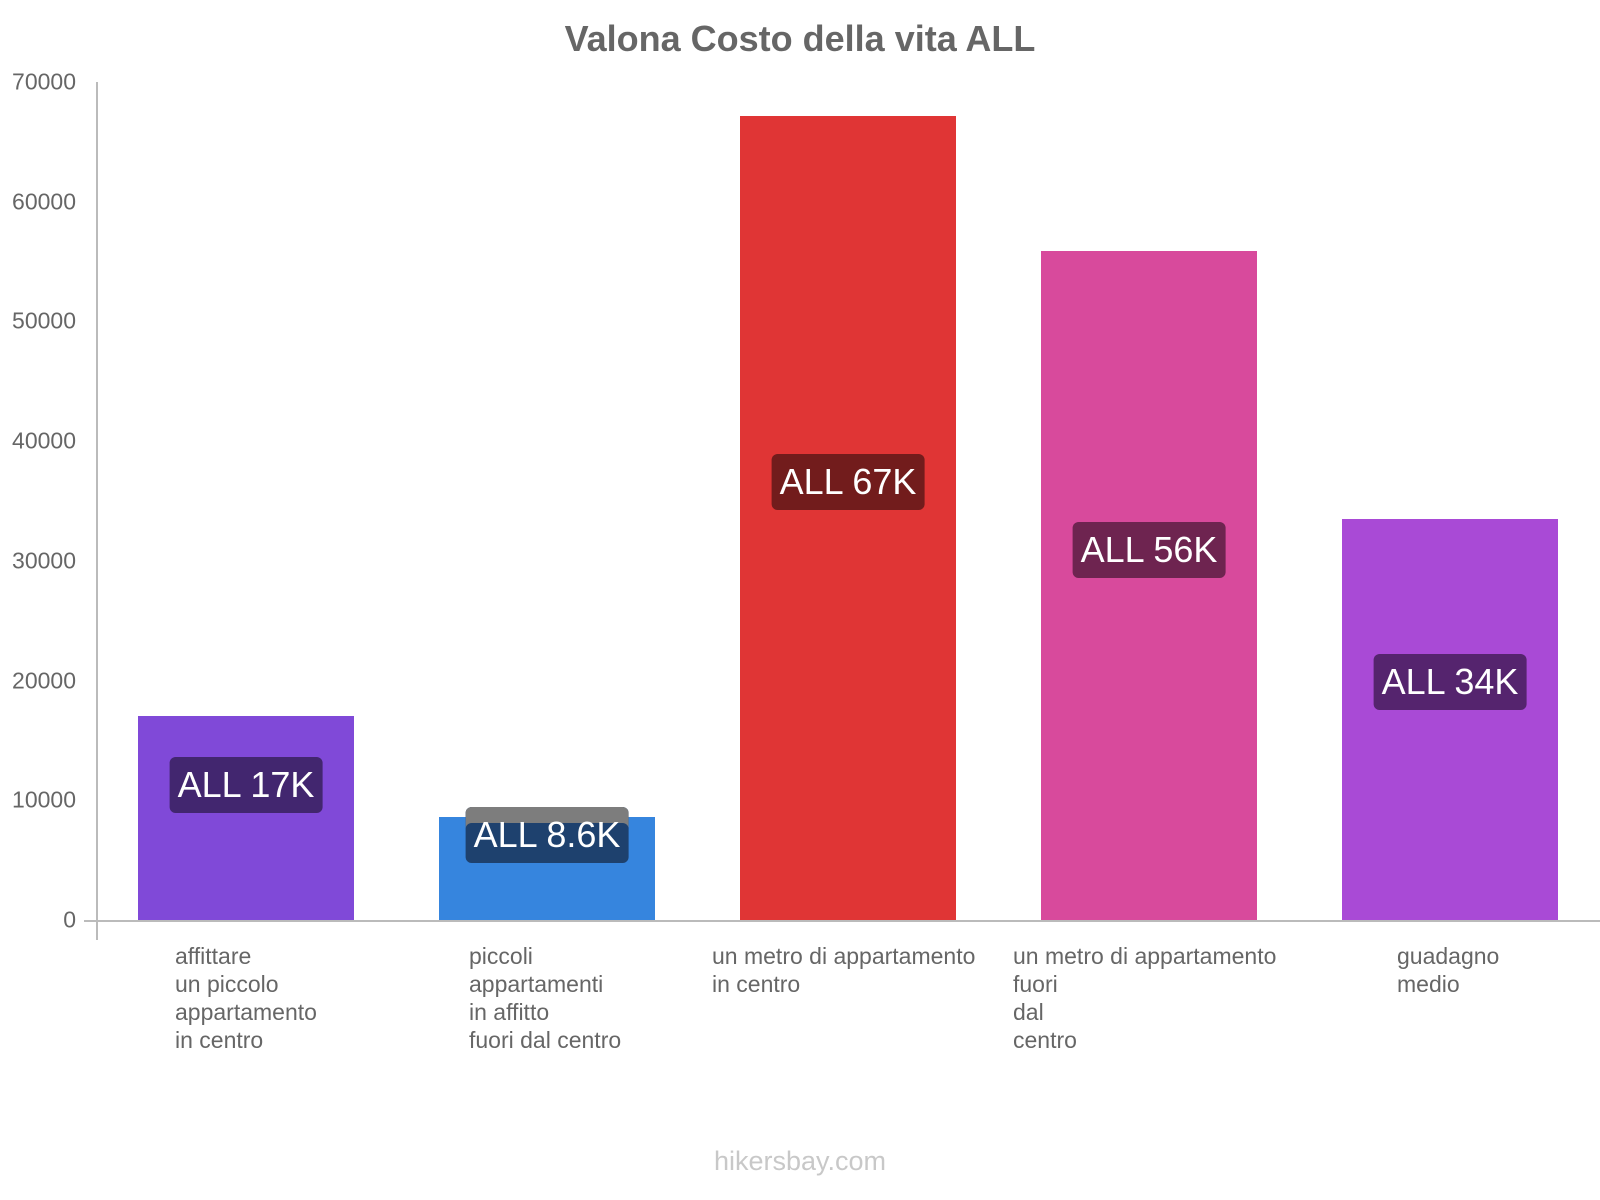 This screenshot has height=1200, width=1600. I want to click on y-tick-label: 40000, so click(44, 440).